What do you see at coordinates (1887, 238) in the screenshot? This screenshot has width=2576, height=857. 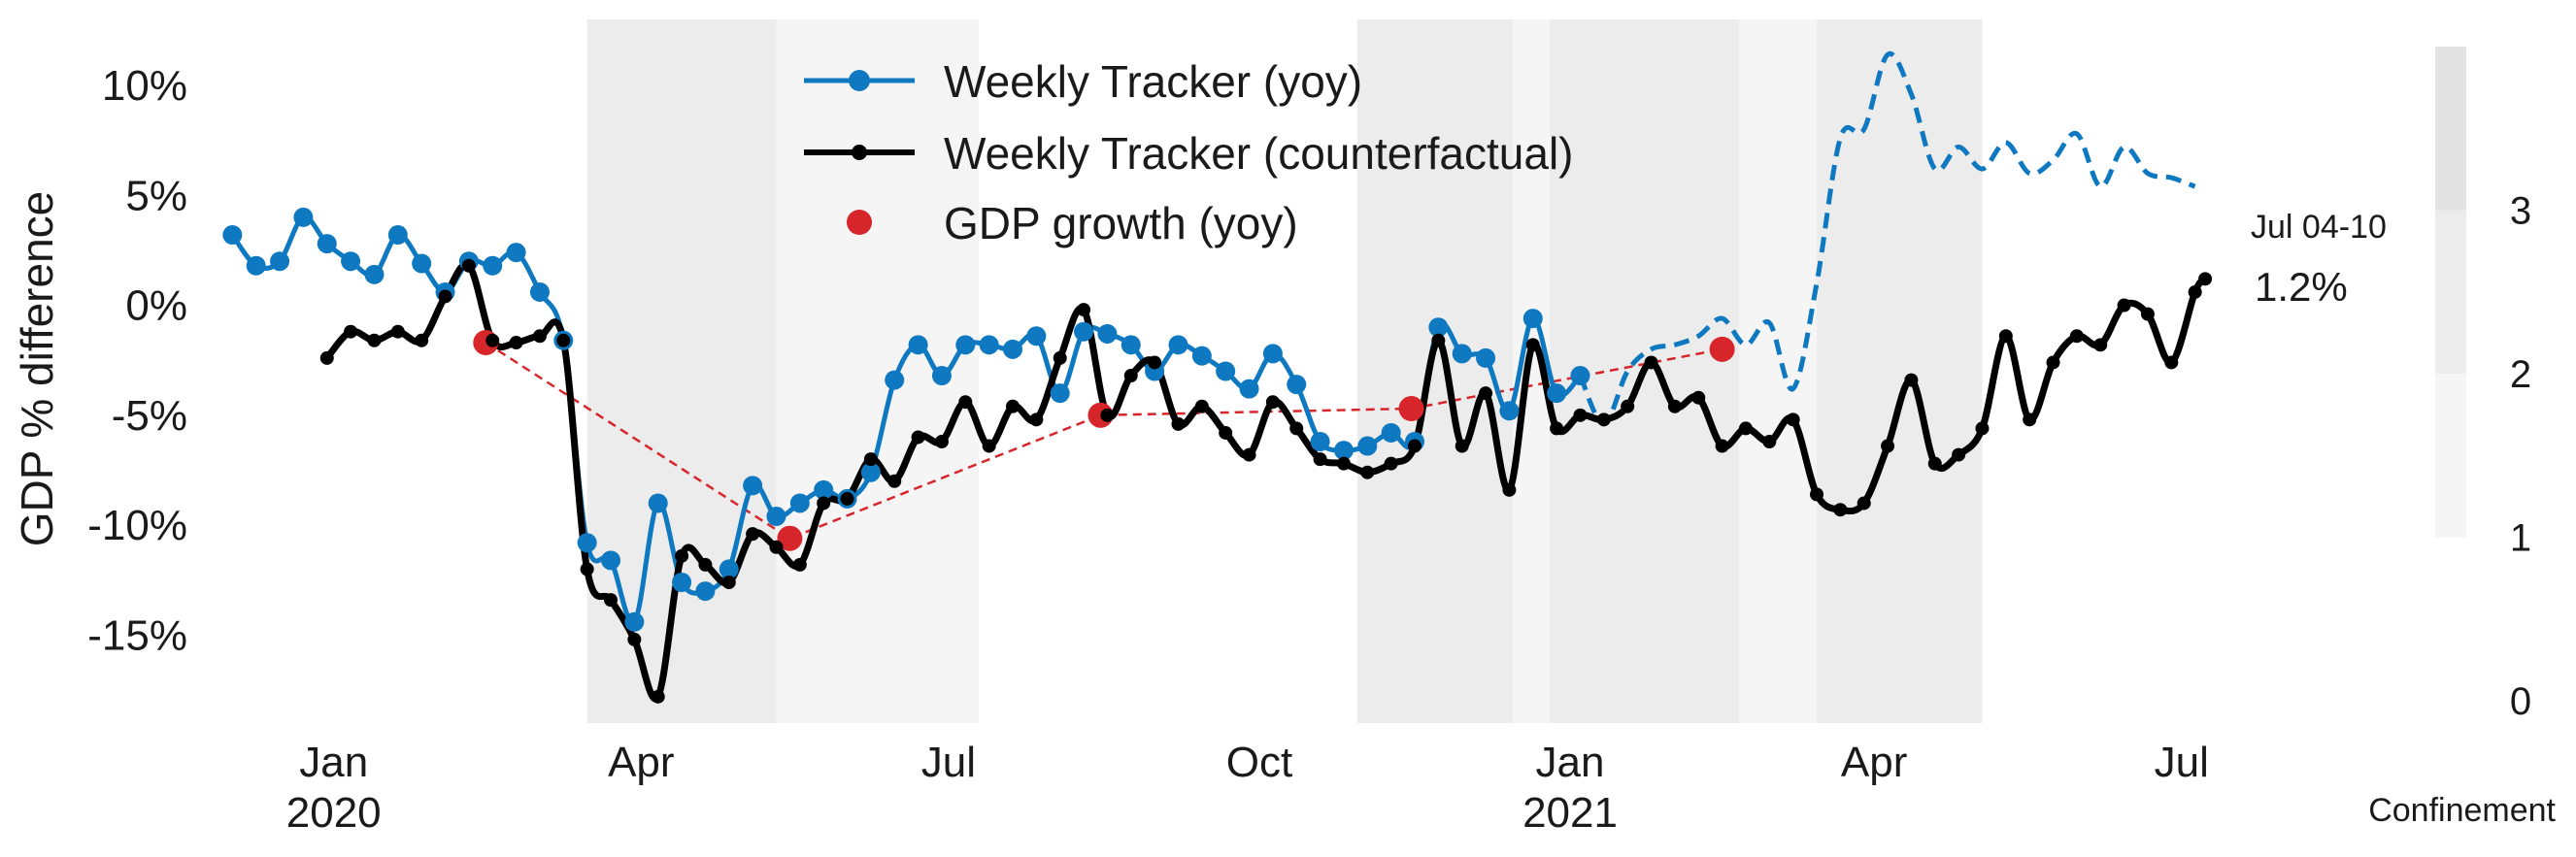 I see `weekly-tracker-dashed-line` at bounding box center [1887, 238].